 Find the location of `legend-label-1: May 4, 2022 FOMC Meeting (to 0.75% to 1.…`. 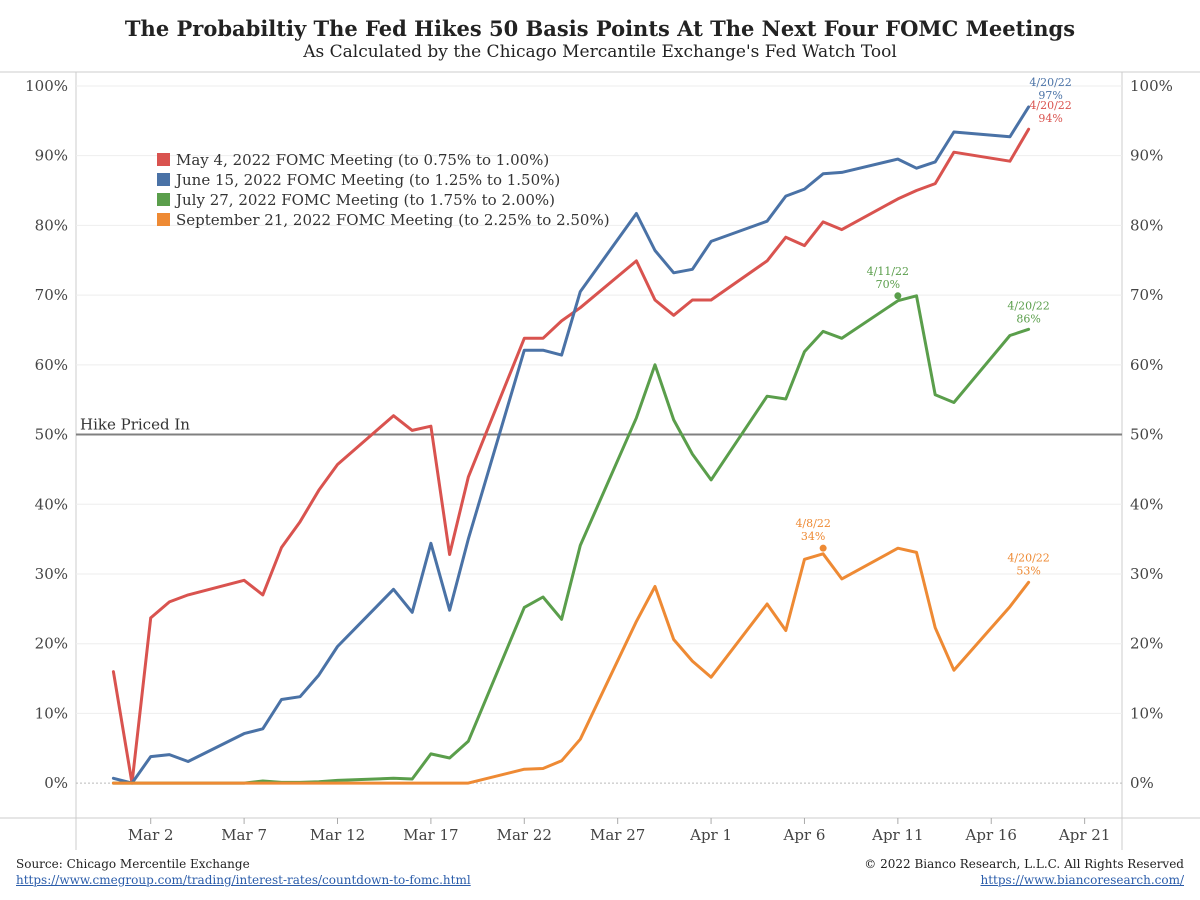

legend-label-1: May 4, 2022 FOMC Meeting (to 0.75% to 1.… is located at coordinates (362, 160).